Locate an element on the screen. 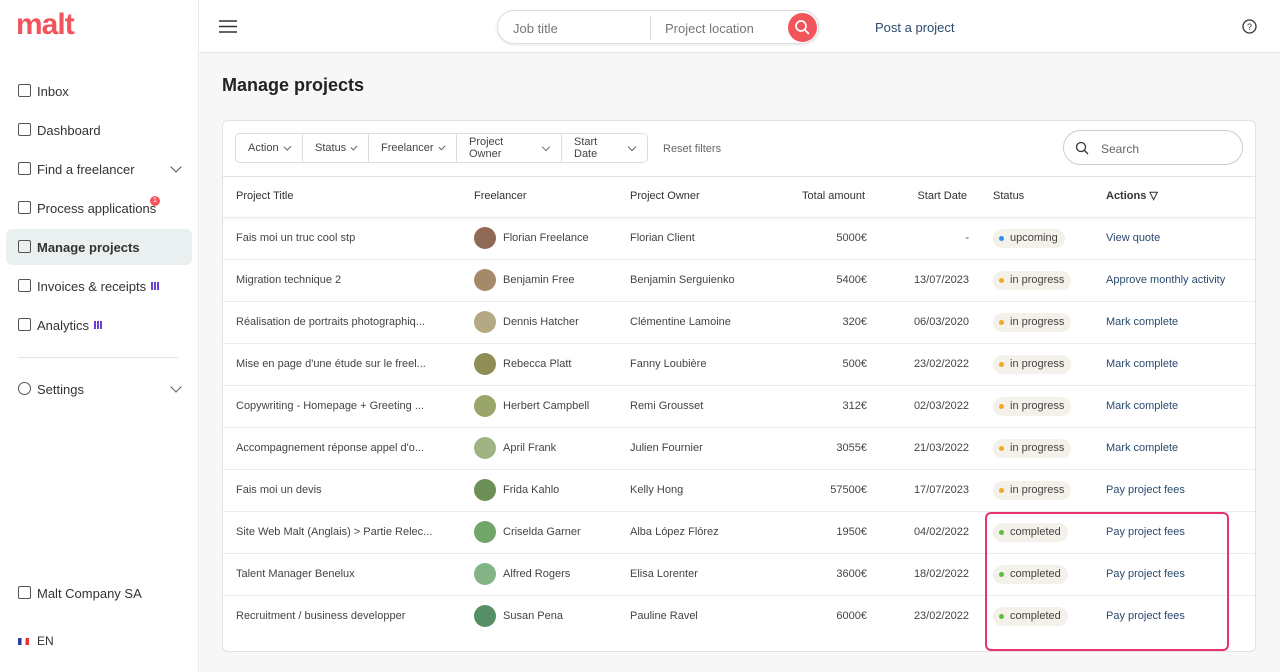 The height and width of the screenshot is (672, 1280). freelancer: Alfred Rogers is located at coordinates (537, 574).